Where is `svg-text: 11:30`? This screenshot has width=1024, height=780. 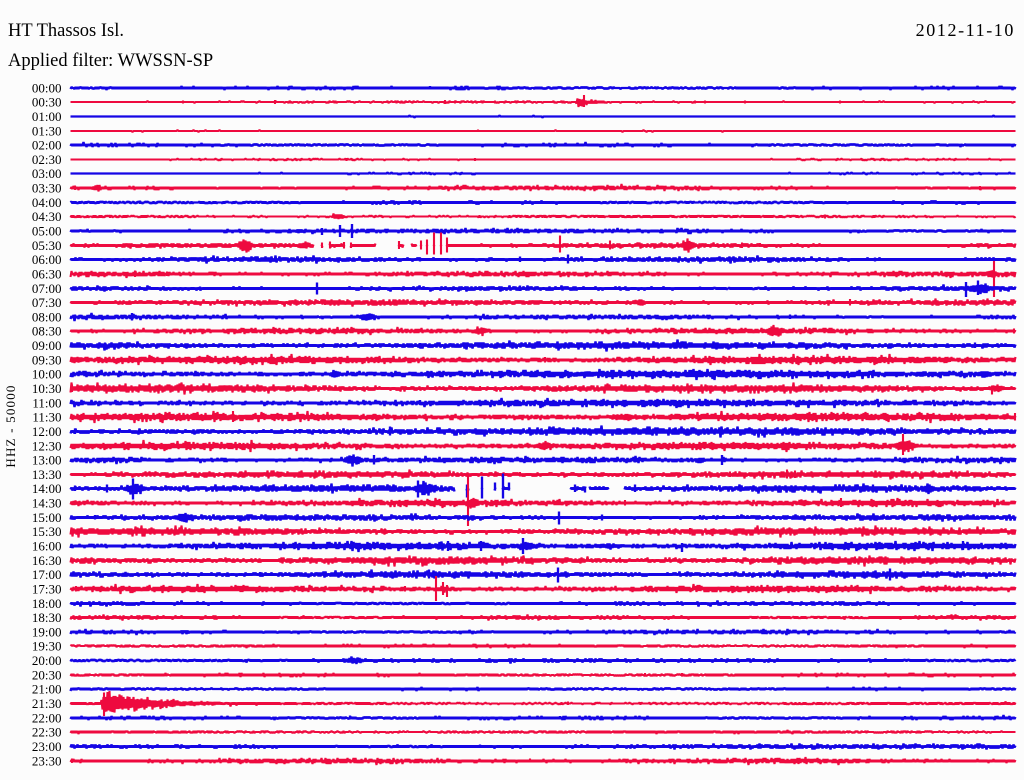
svg-text: 11:30 is located at coordinates (46, 417).